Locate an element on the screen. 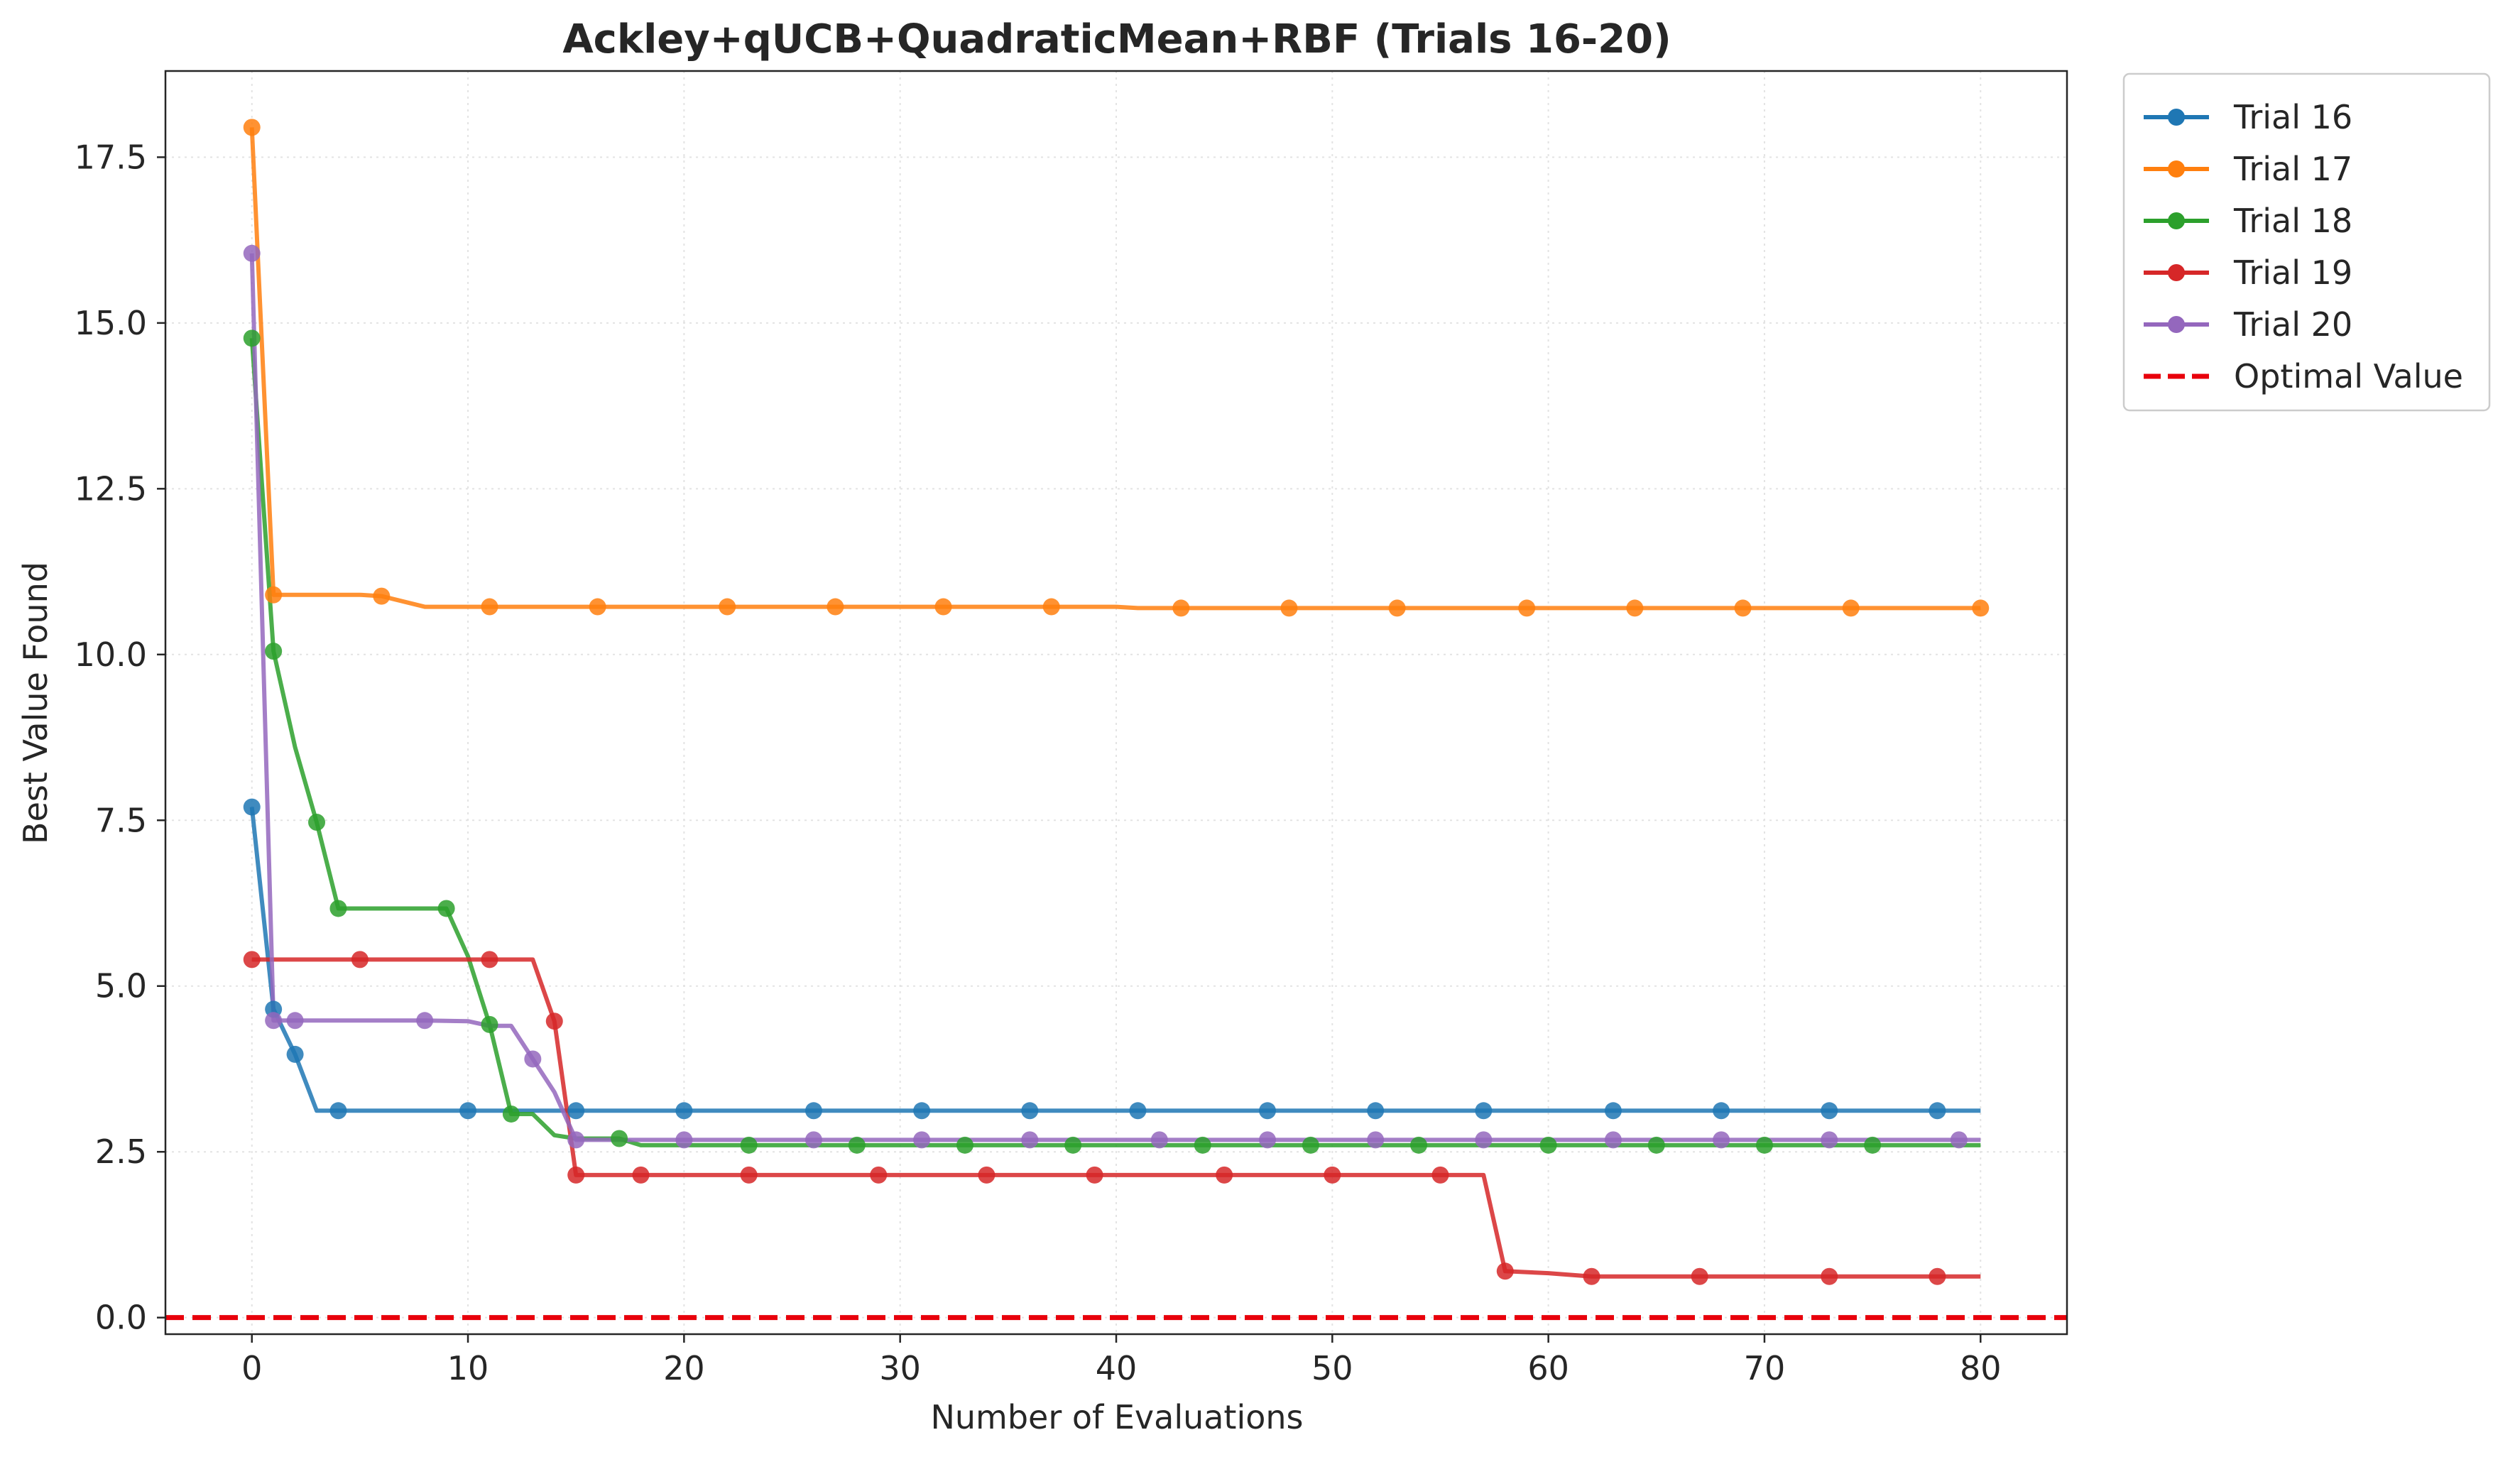  y-tick-label: 10.0 is located at coordinates (111, 654).